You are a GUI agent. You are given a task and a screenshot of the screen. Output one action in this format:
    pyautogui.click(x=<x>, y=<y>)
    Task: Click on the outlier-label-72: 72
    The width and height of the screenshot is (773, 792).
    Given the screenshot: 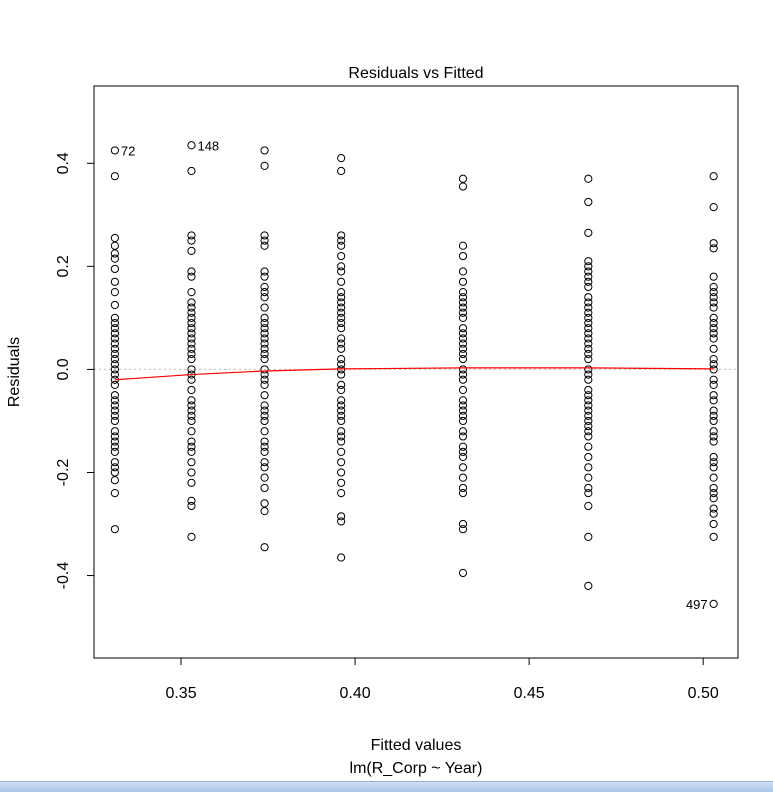 What is the action you would take?
    pyautogui.click(x=128, y=150)
    